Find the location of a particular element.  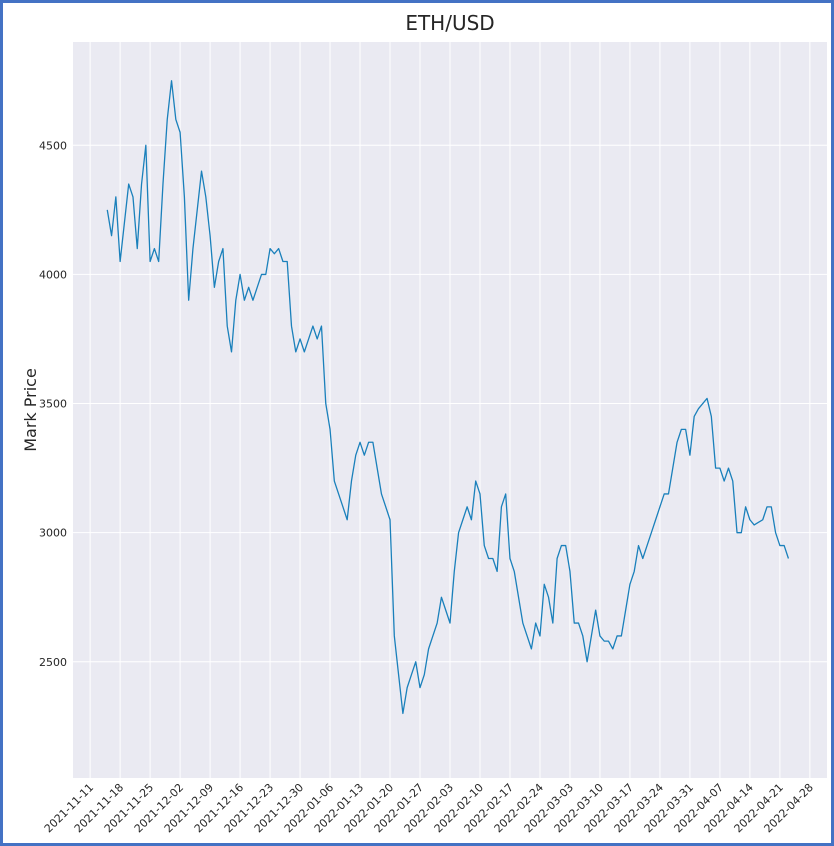

y-tick-label: 4000 is located at coordinates (53, 274).